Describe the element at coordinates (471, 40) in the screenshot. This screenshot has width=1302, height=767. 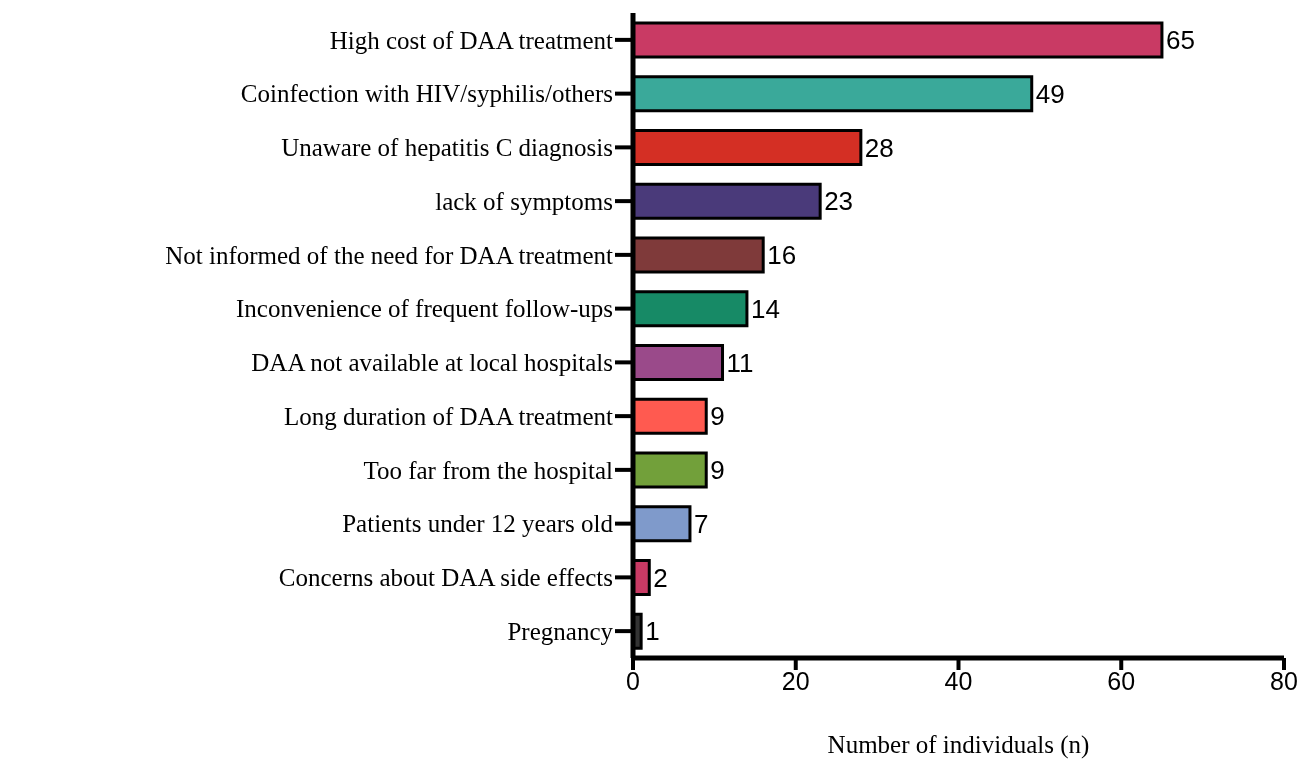
I see `y-tick-label: High cost of DAA treatment` at that location.